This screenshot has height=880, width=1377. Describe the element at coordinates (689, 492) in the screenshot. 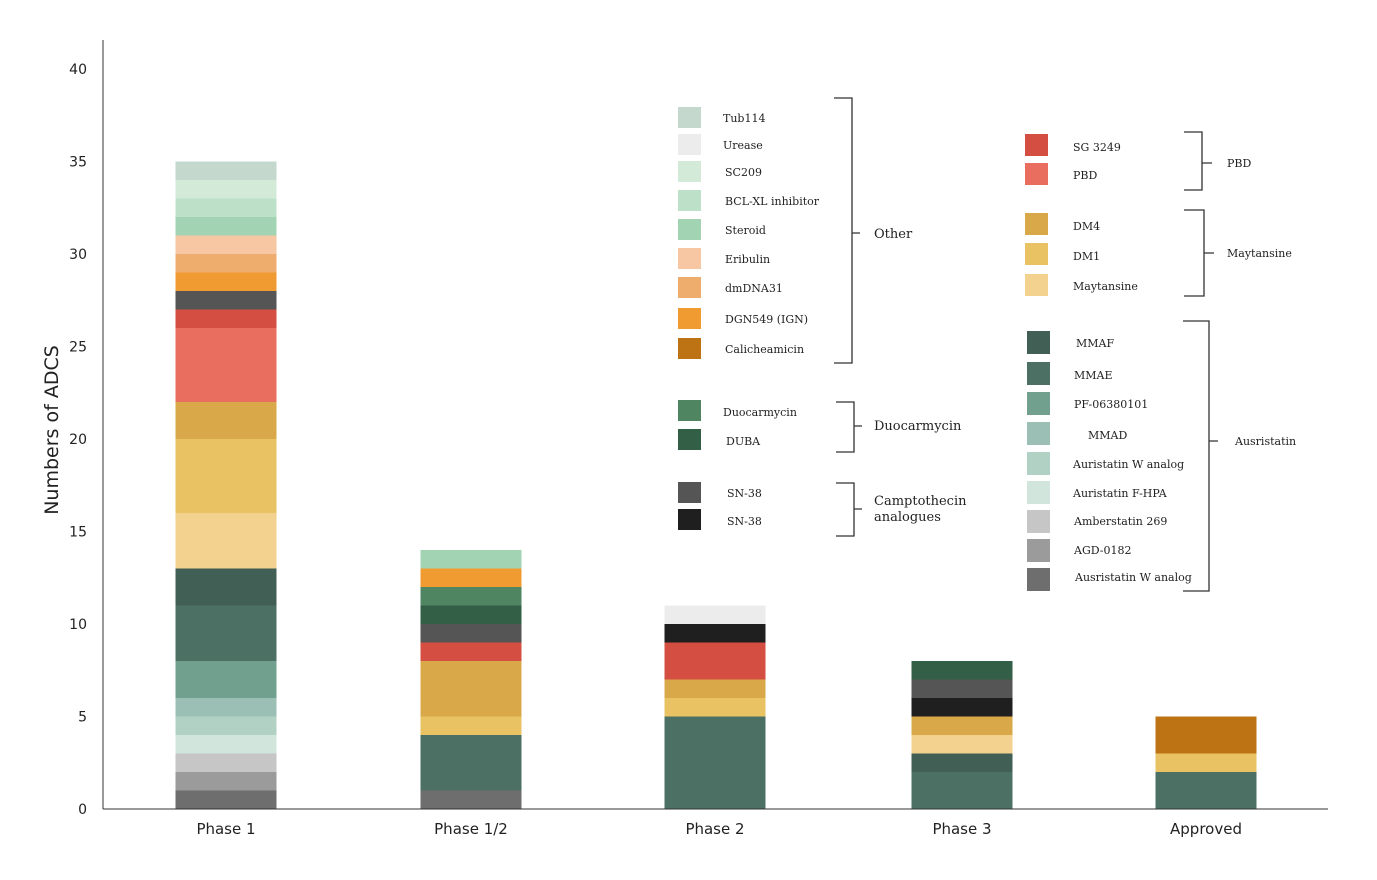

I see `legend-swatch-sn38-grey` at that location.